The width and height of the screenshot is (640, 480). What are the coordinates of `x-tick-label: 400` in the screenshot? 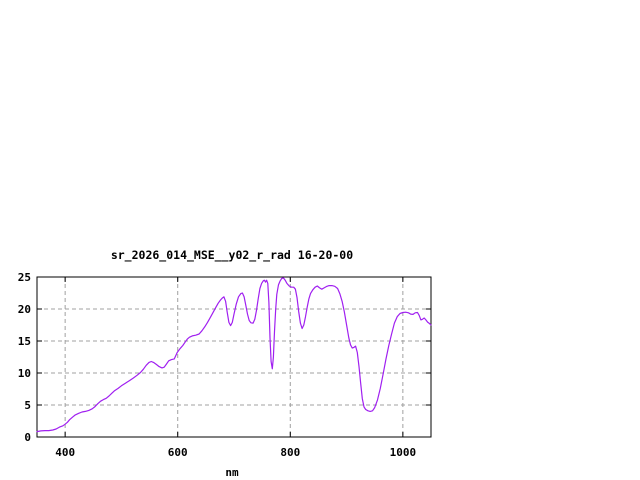 It's located at (65, 452).